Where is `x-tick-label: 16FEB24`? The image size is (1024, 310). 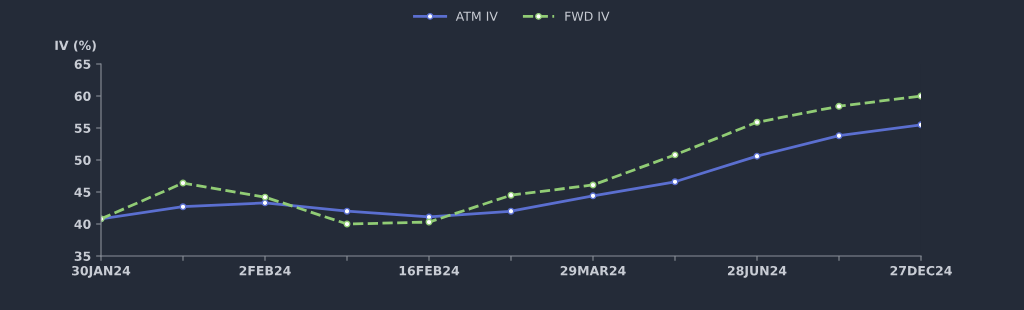
x-tick-label: 16FEB24 is located at coordinates (429, 270).